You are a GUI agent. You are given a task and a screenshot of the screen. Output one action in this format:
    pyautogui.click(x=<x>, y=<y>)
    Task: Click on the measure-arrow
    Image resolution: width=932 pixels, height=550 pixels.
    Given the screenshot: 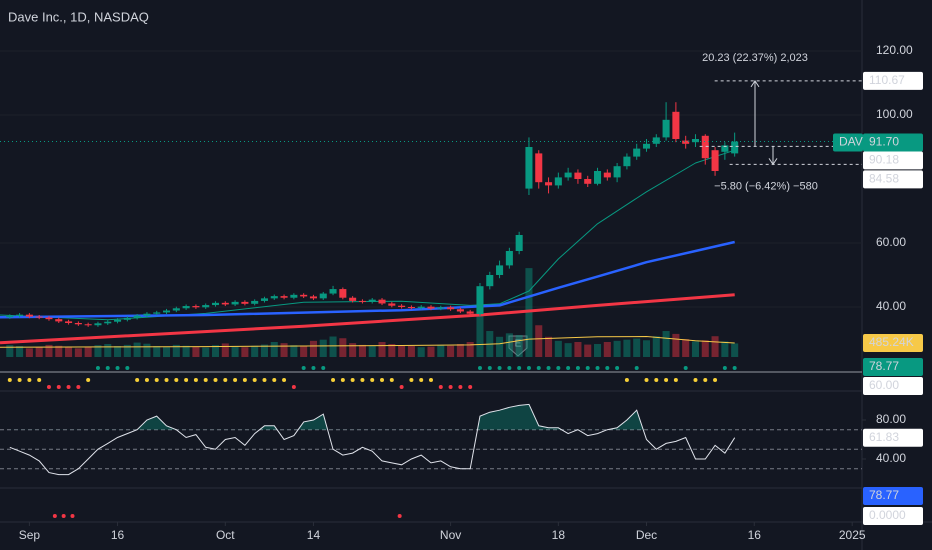 What is the action you would take?
    pyautogui.click(x=755, y=113)
    